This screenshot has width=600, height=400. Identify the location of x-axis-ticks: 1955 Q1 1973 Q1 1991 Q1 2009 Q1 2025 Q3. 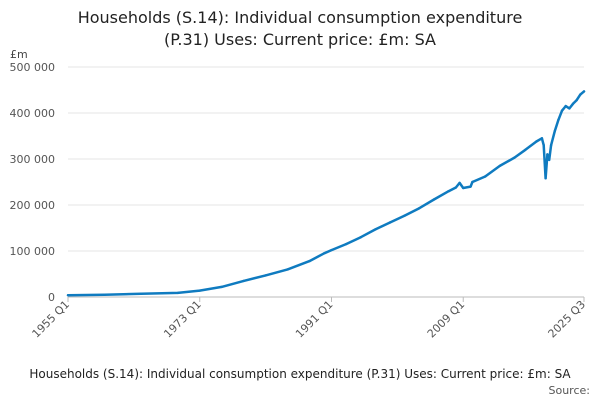
(309, 319).